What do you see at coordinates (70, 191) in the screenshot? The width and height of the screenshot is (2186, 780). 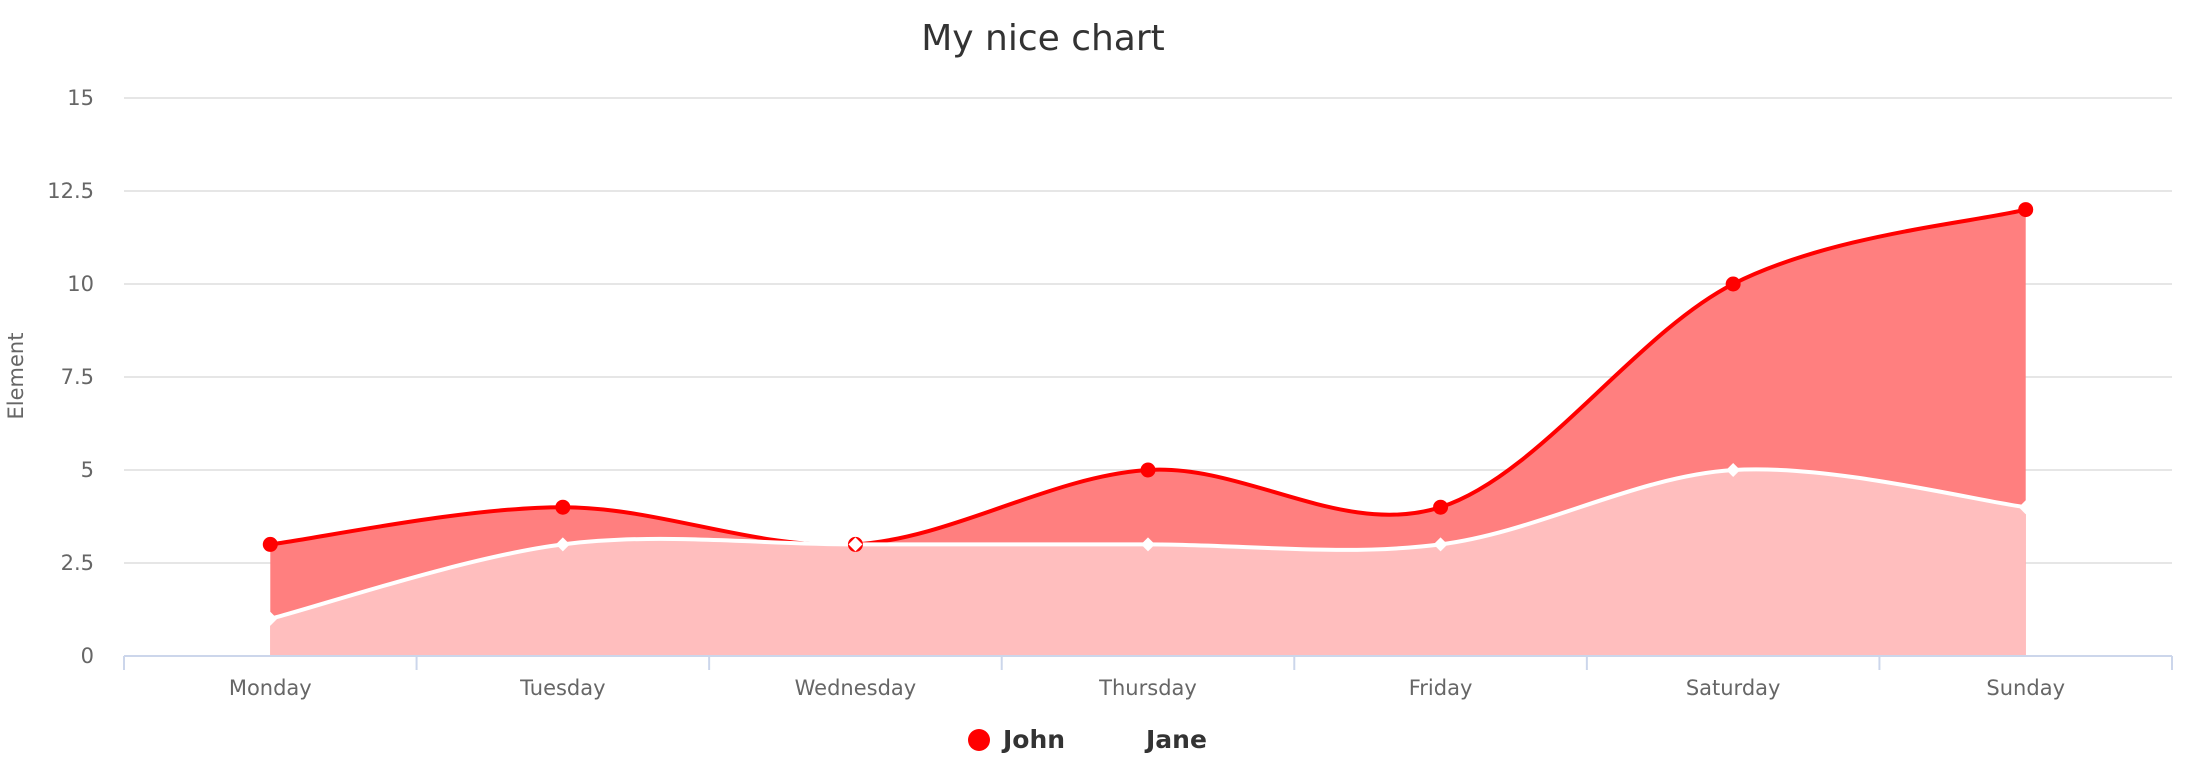 I see `y-tick-label: 12.5` at bounding box center [70, 191].